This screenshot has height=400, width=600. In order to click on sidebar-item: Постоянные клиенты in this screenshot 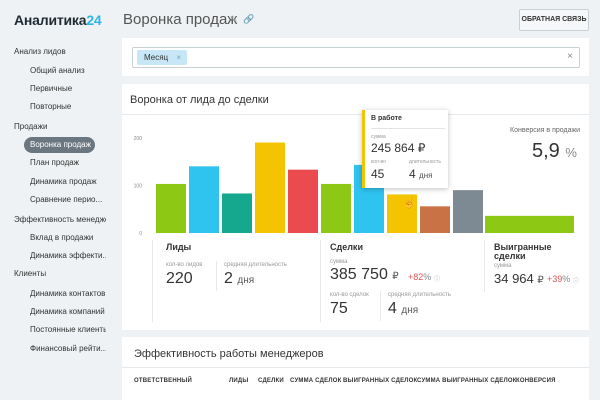, I will do `click(68, 329)`.